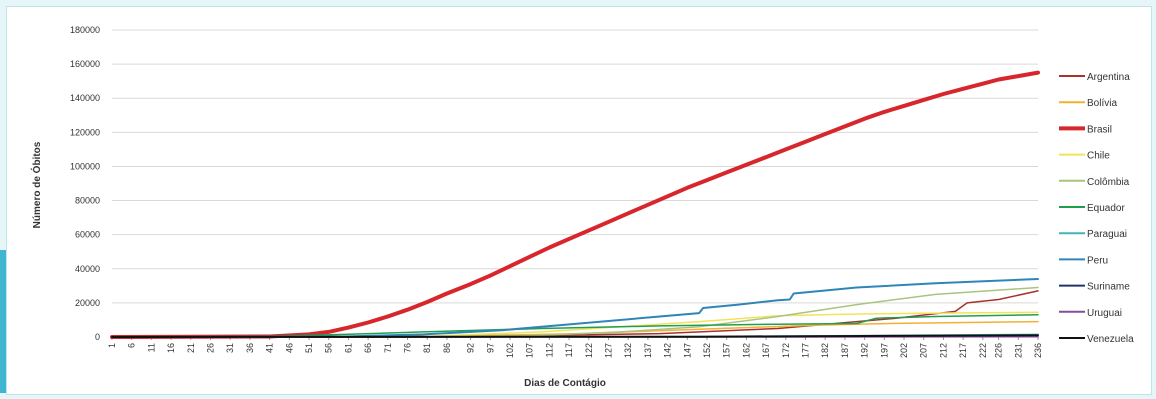  What do you see at coordinates (447, 348) in the screenshot?
I see `x-tick-label: 86` at bounding box center [447, 348].